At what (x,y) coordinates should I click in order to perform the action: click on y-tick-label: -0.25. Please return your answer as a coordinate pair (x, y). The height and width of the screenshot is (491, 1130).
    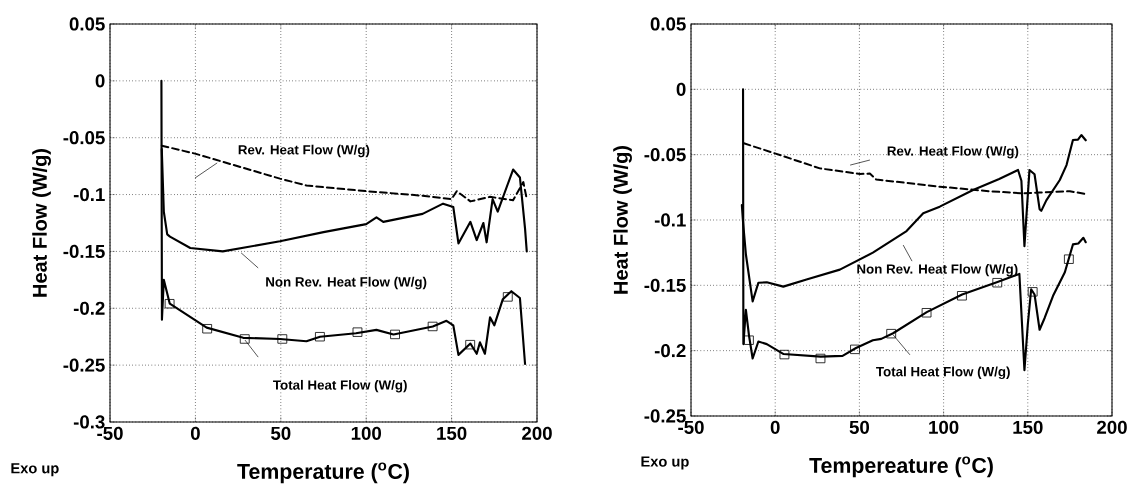
    Looking at the image, I should click on (84, 365).